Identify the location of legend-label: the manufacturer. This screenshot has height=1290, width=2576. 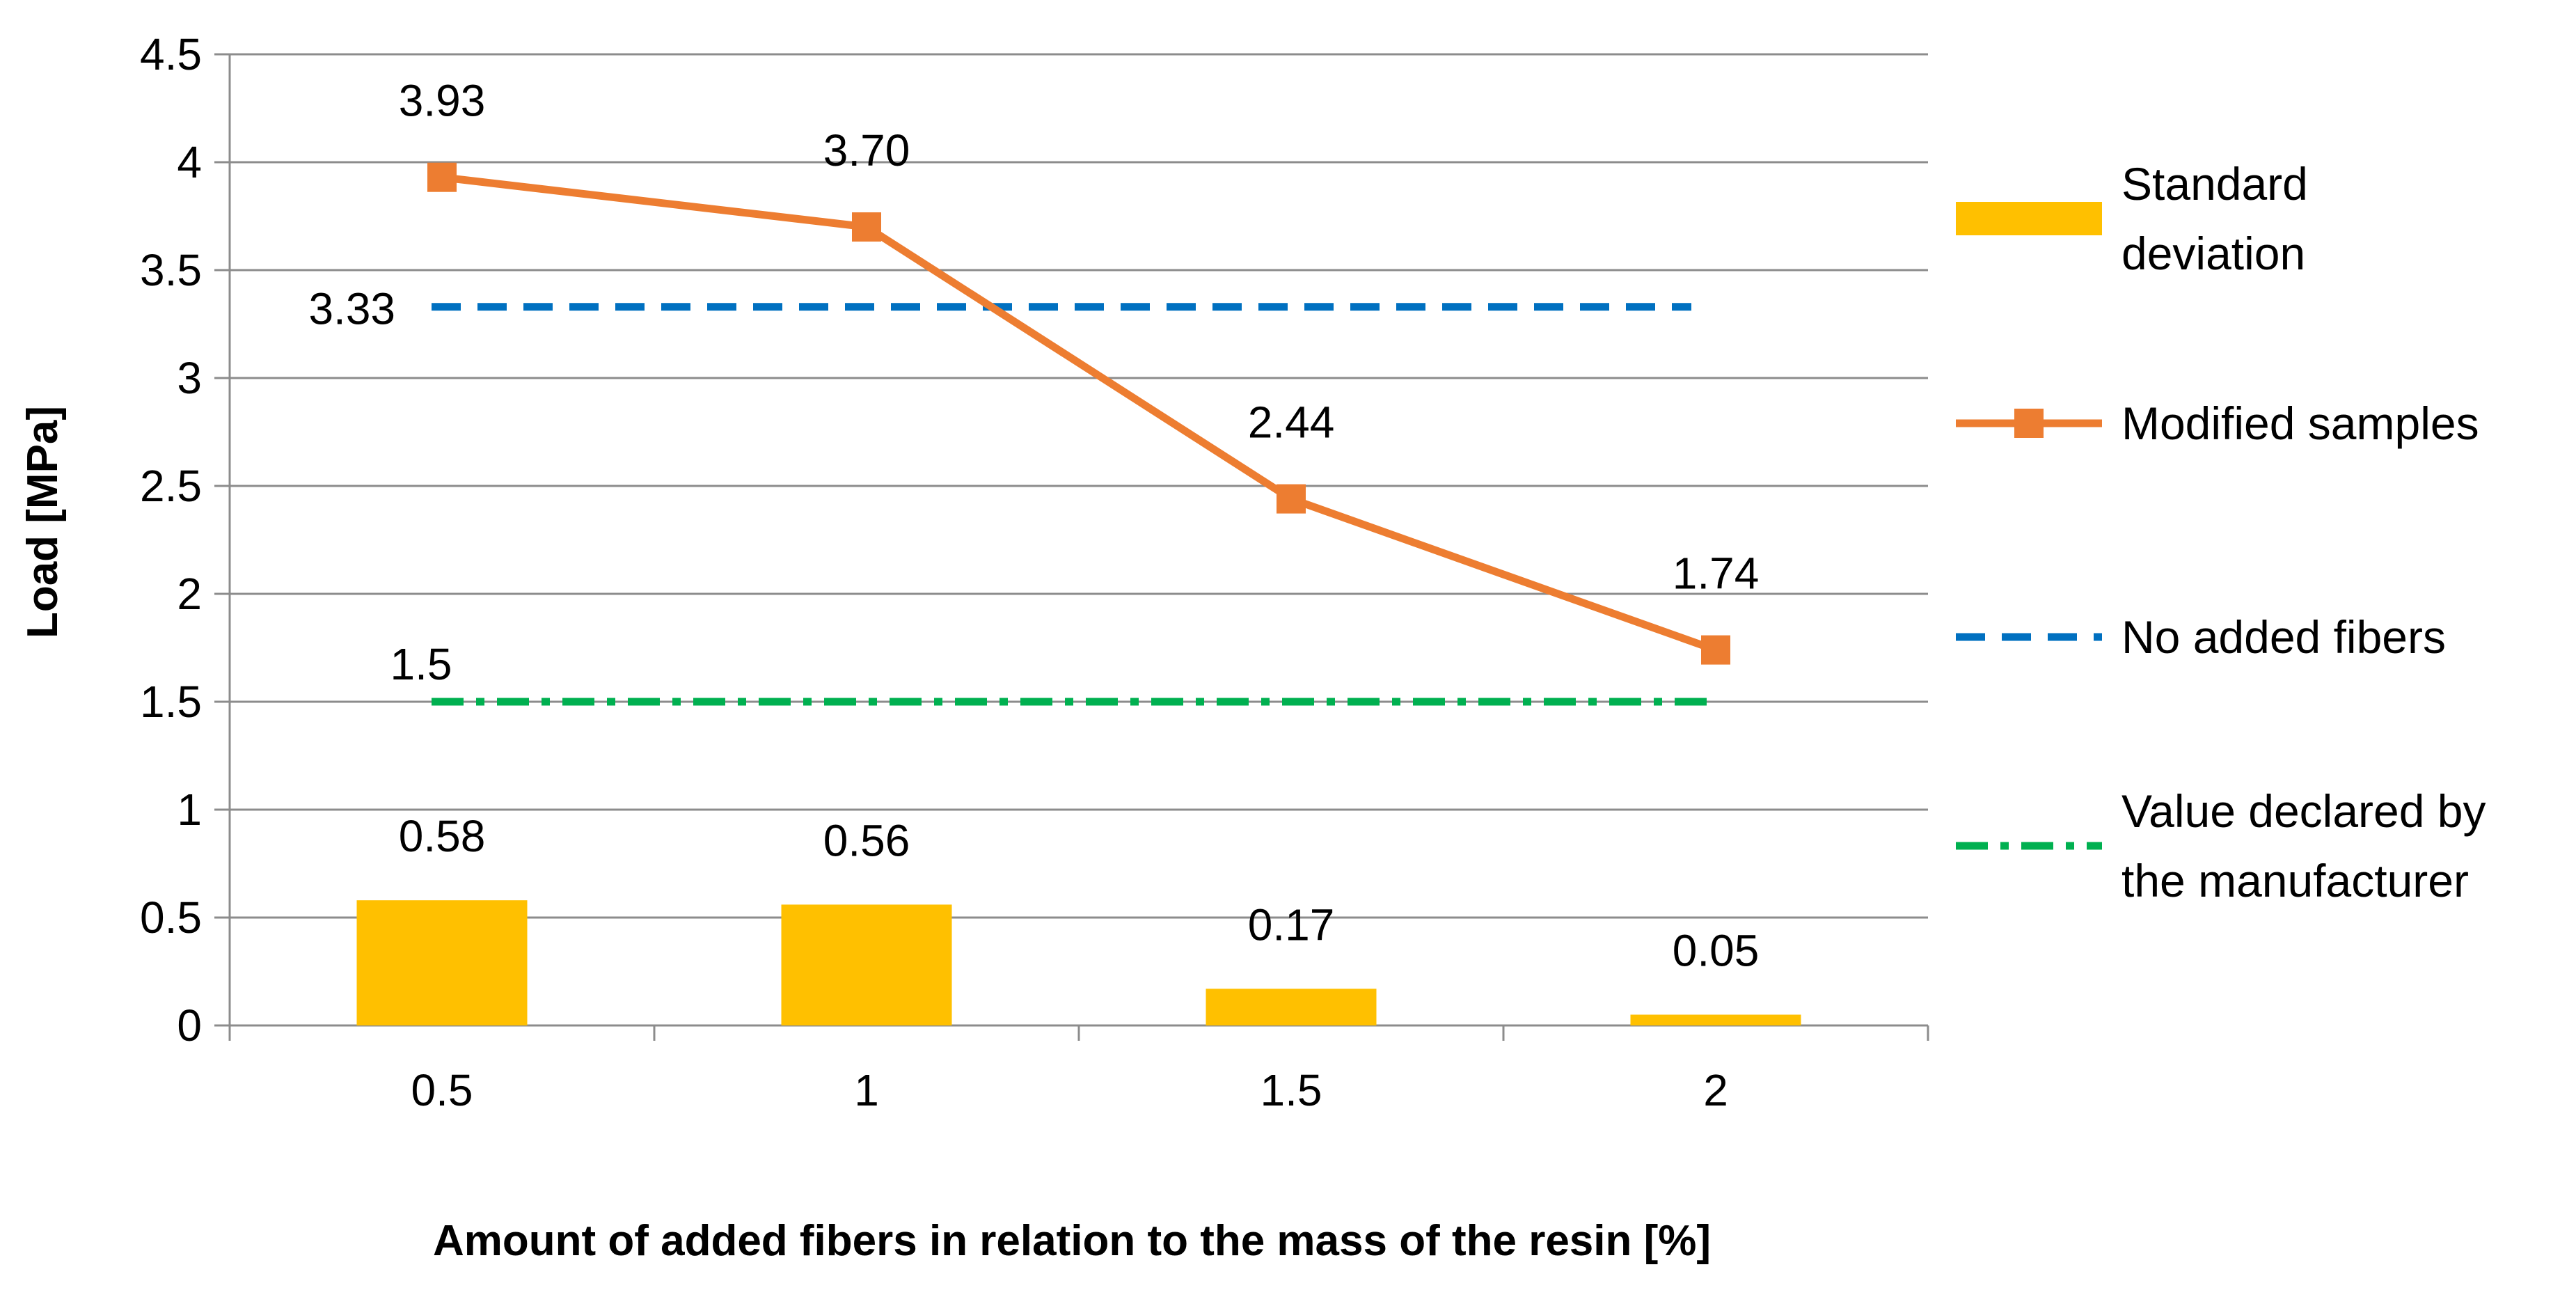
(2295, 880).